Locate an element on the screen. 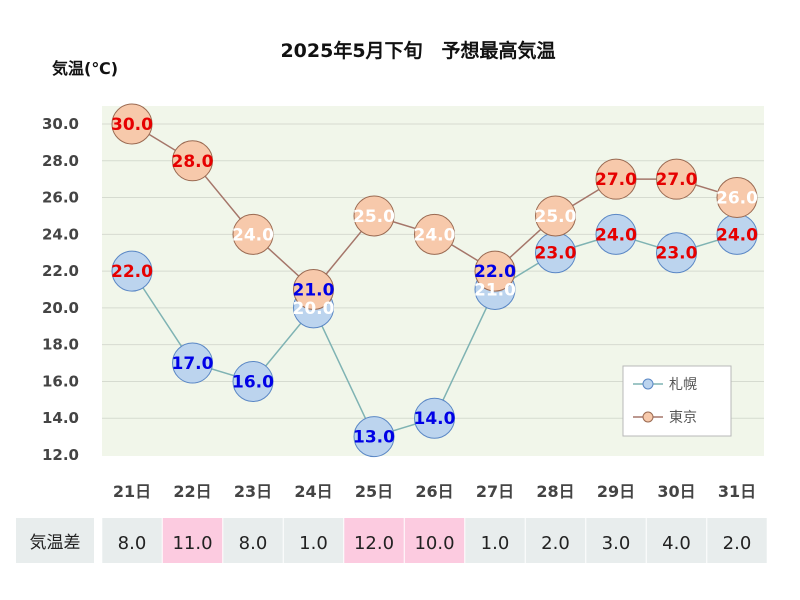 The width and height of the screenshot is (800, 600). legend: 札幌 東京 is located at coordinates (677, 401).